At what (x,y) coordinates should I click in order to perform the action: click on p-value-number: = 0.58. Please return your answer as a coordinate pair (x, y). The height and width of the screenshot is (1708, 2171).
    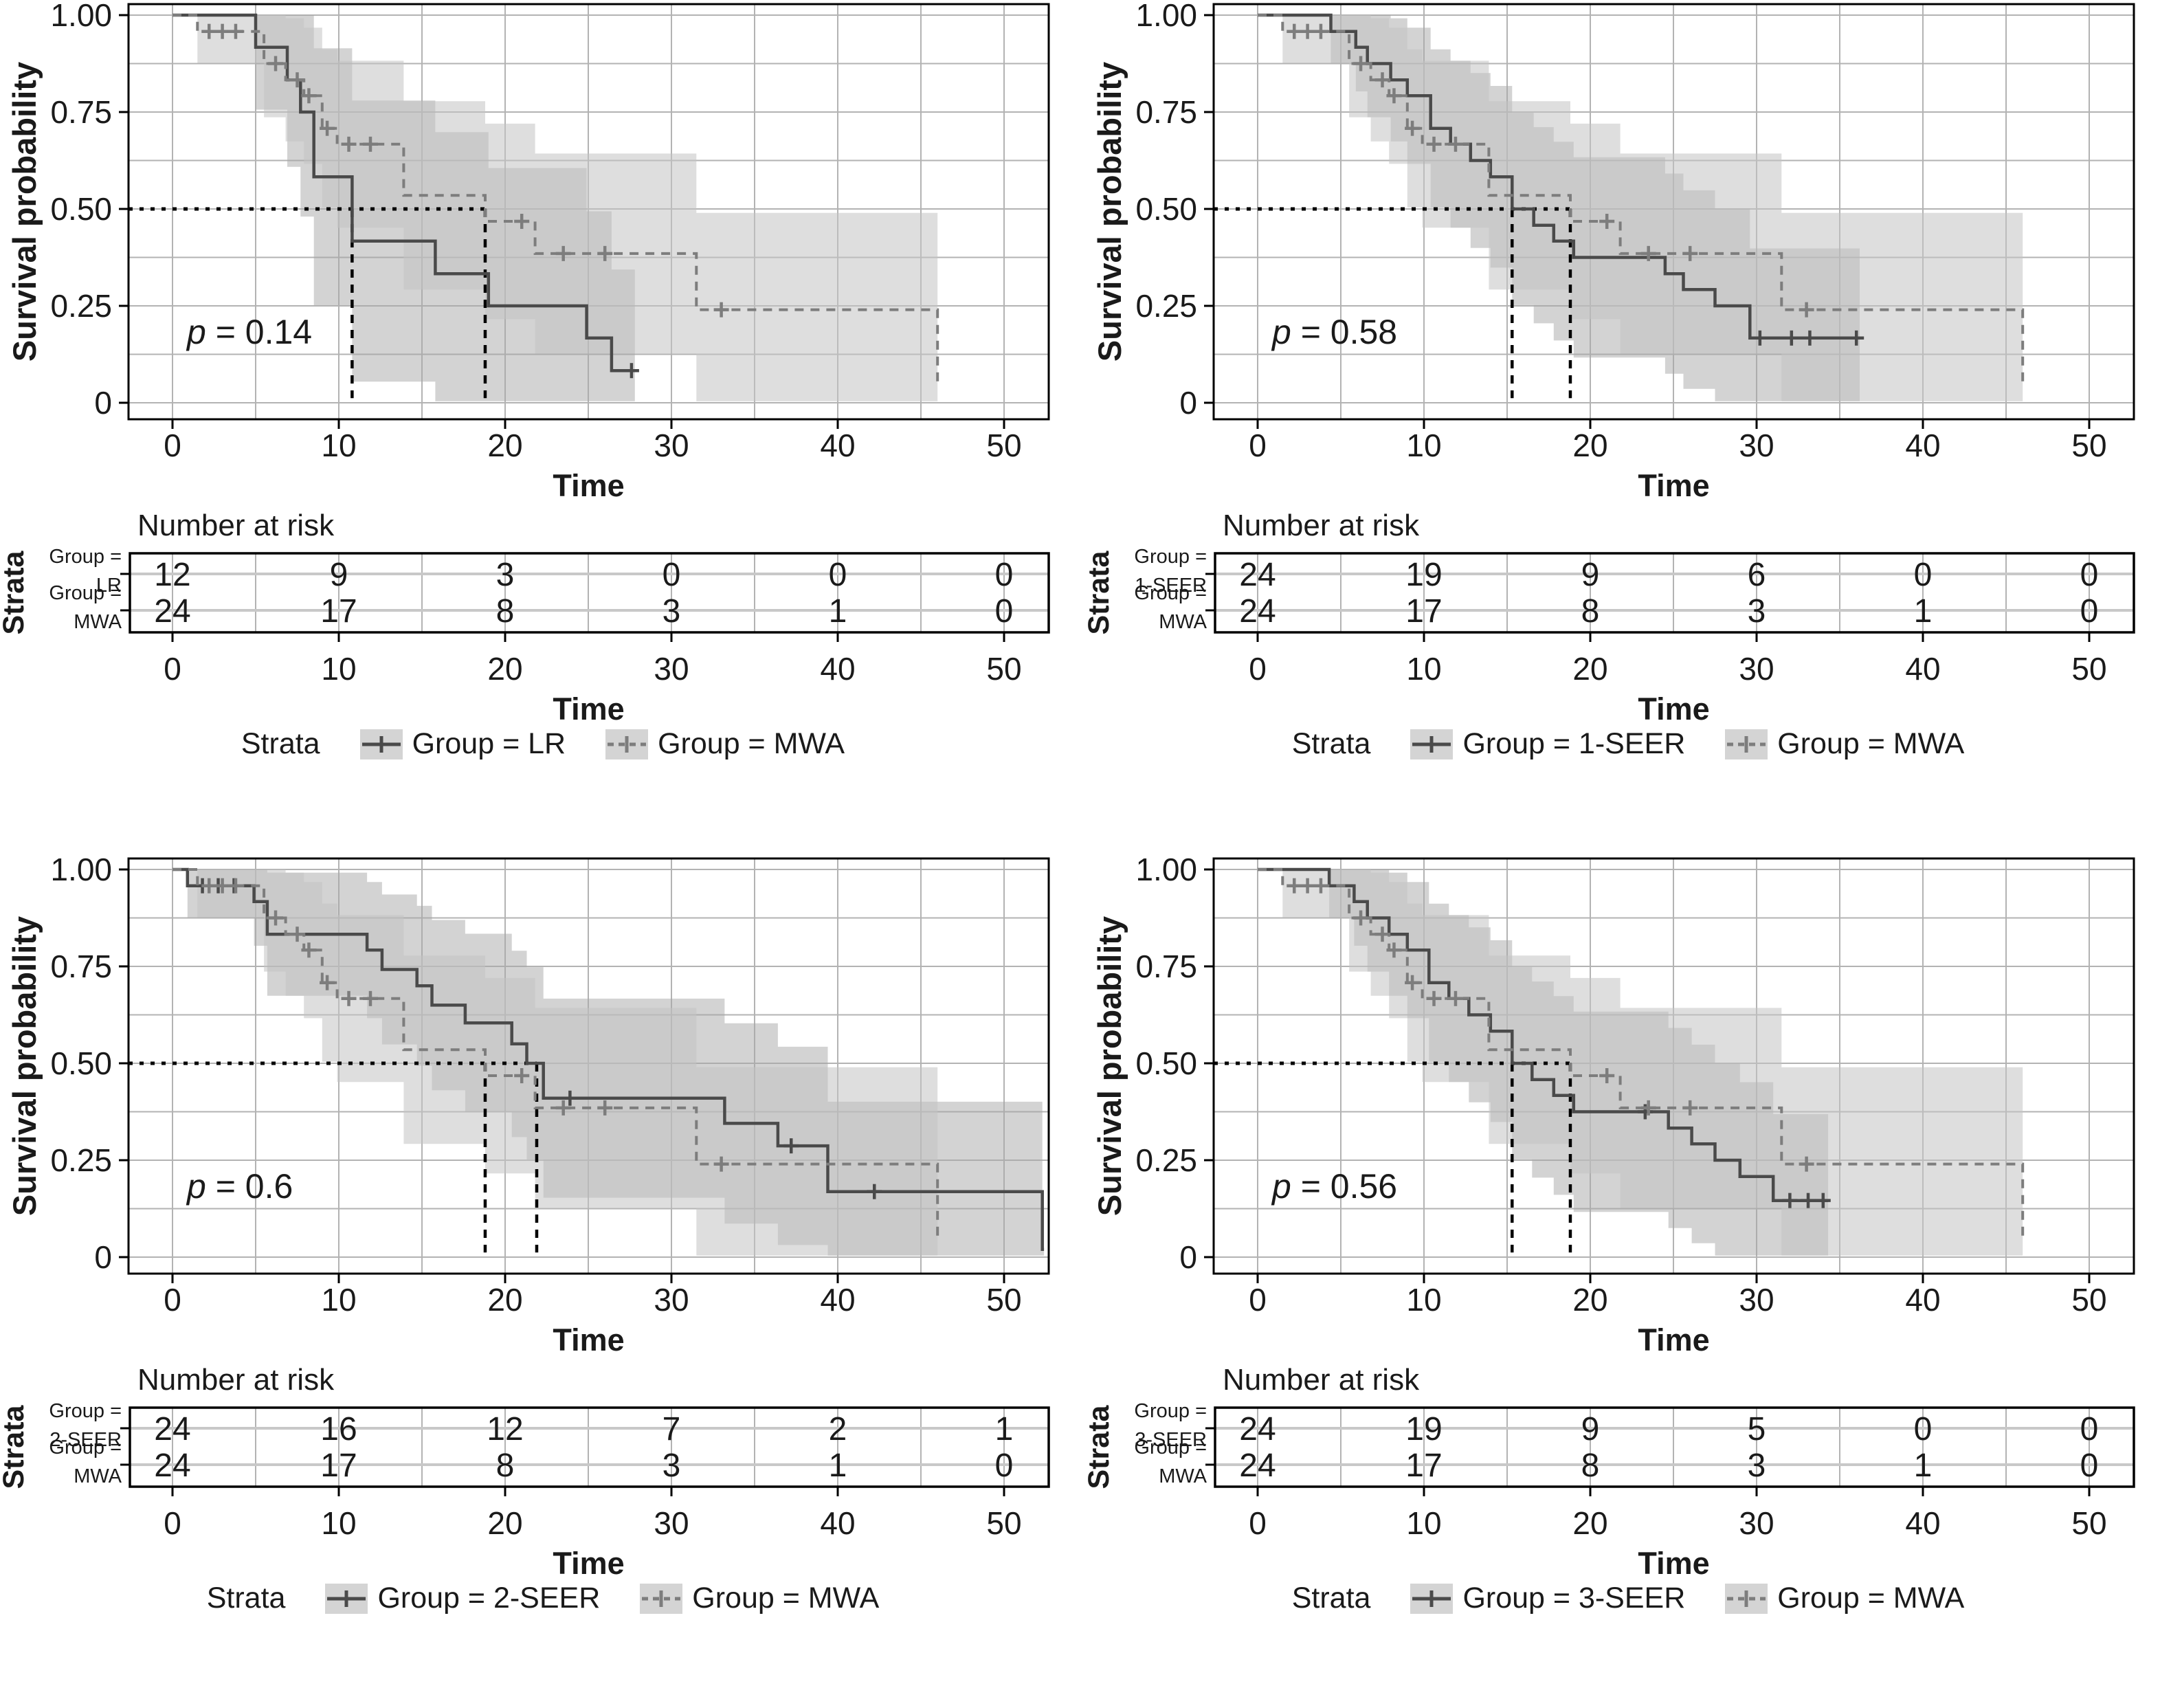
    Looking at the image, I should click on (1344, 332).